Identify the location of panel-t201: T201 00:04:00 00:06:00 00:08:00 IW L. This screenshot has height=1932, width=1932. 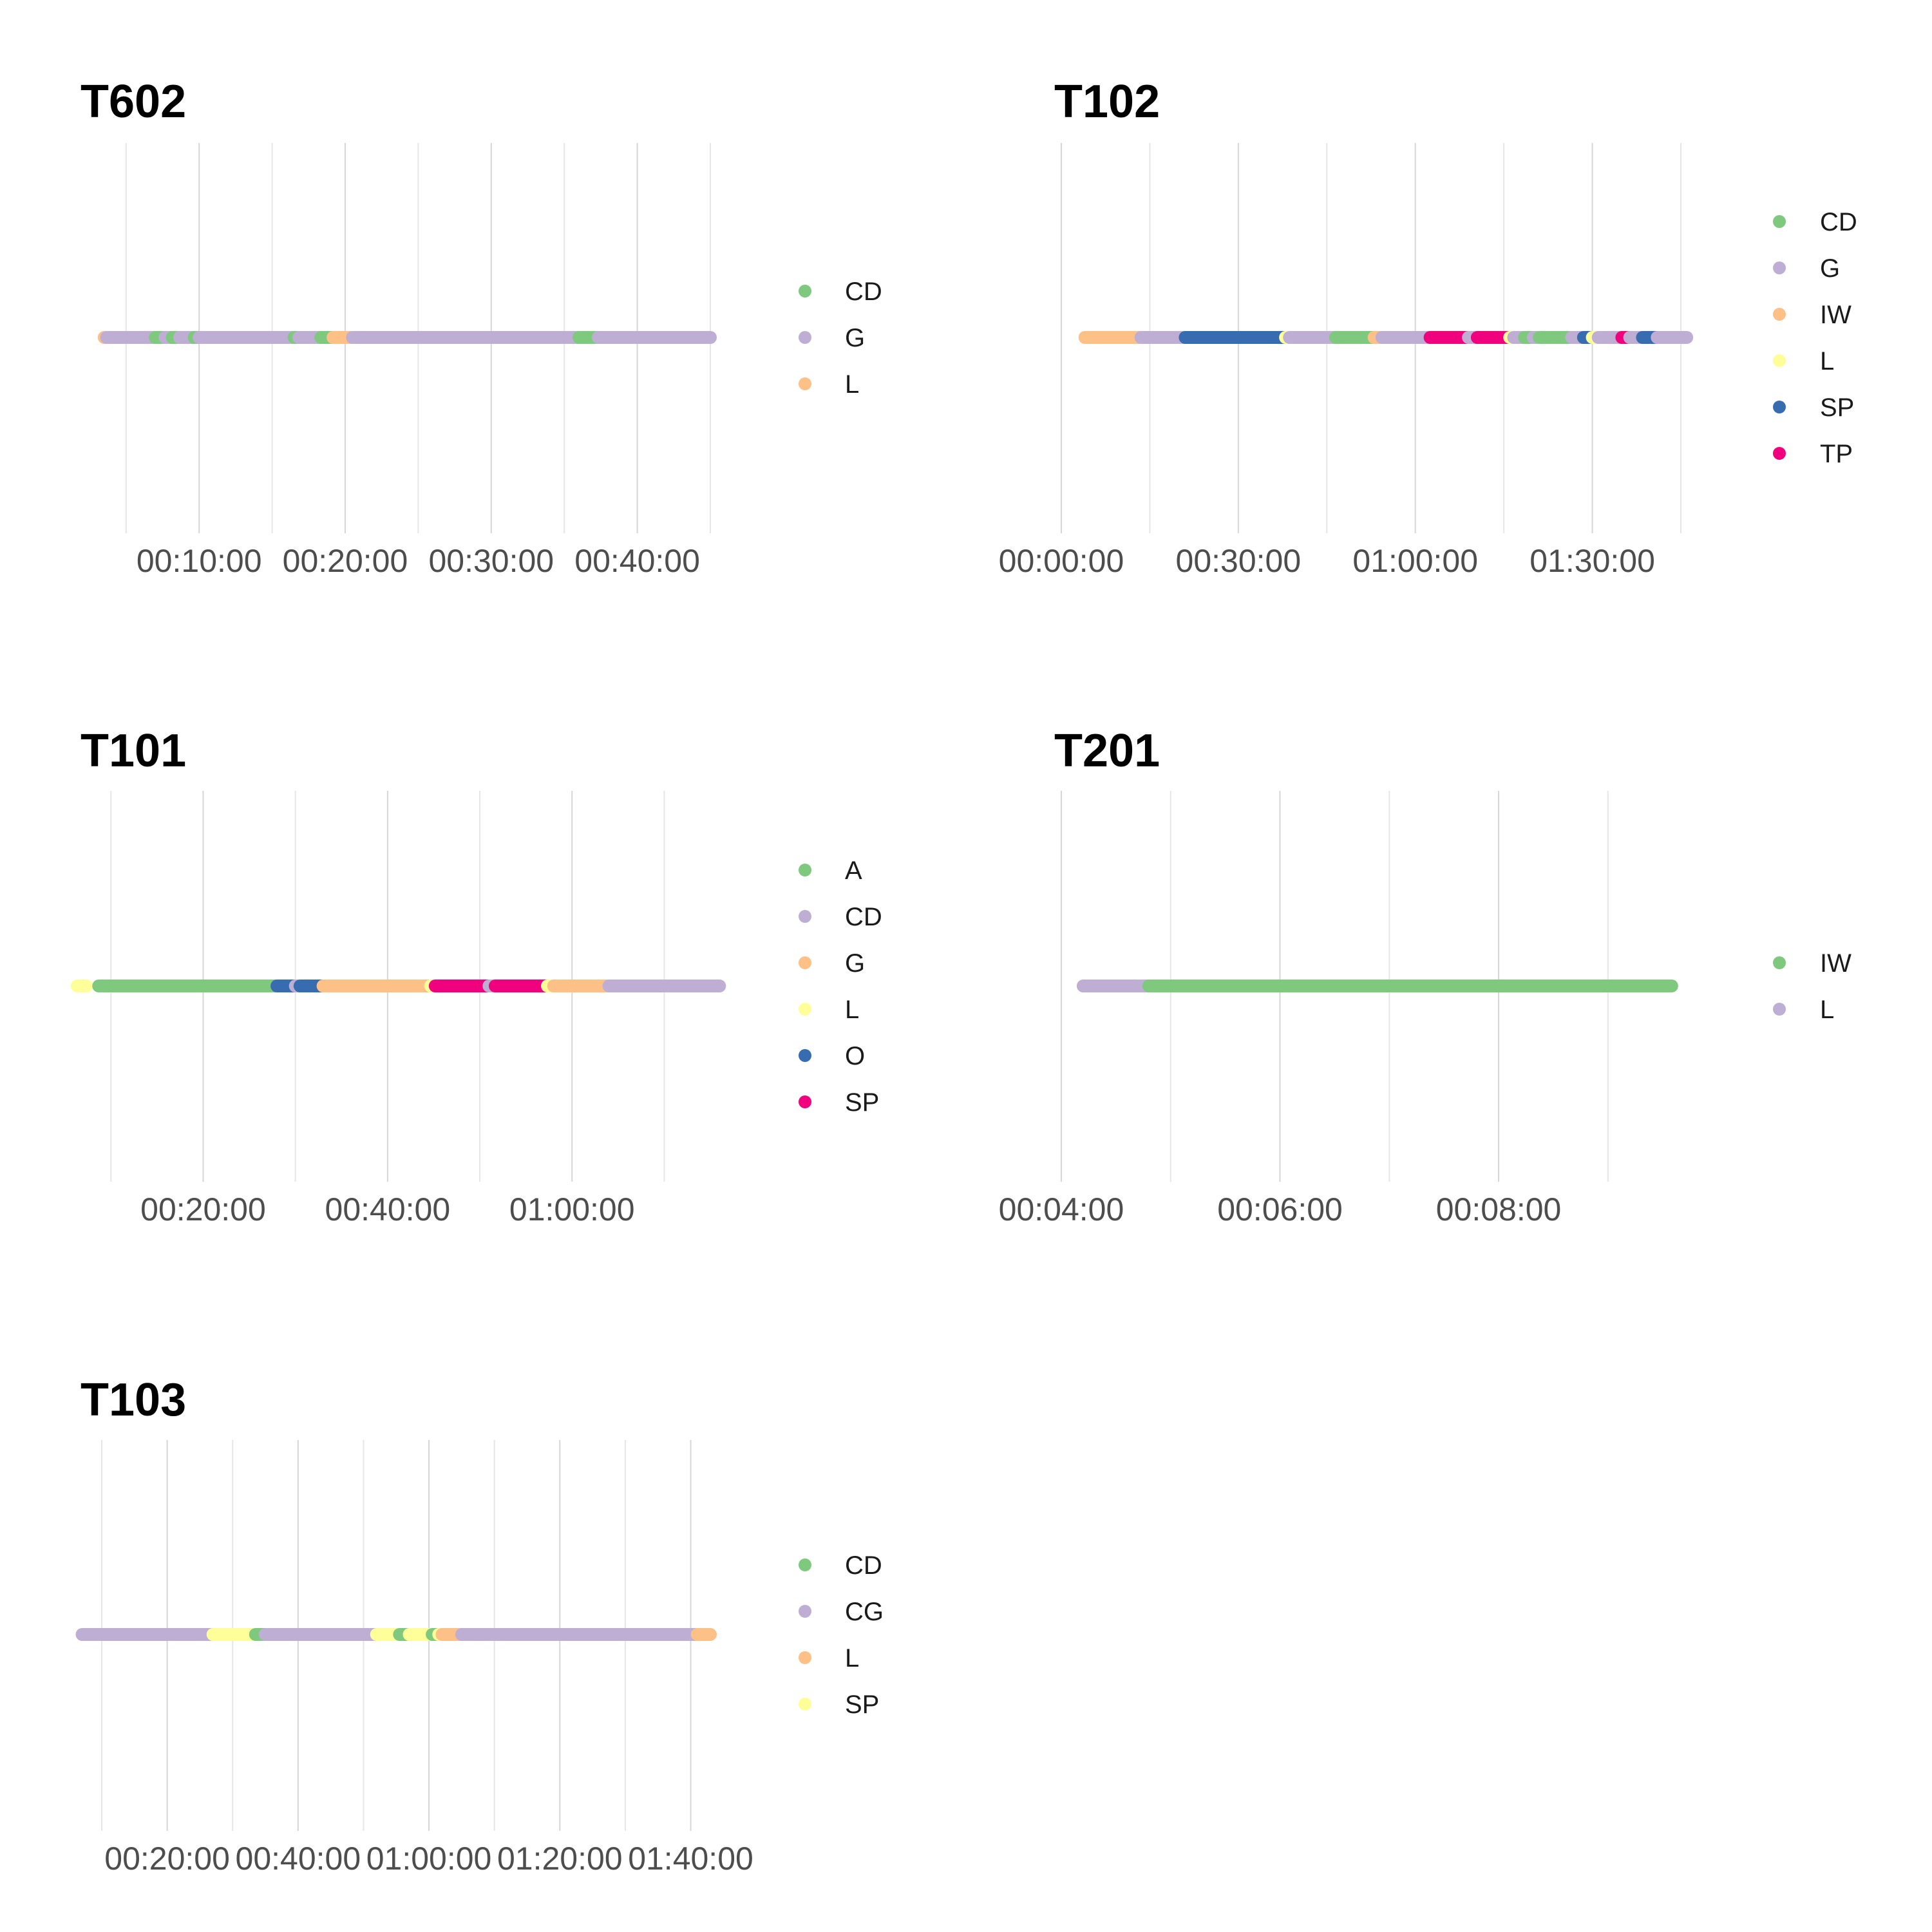
(1426, 976).